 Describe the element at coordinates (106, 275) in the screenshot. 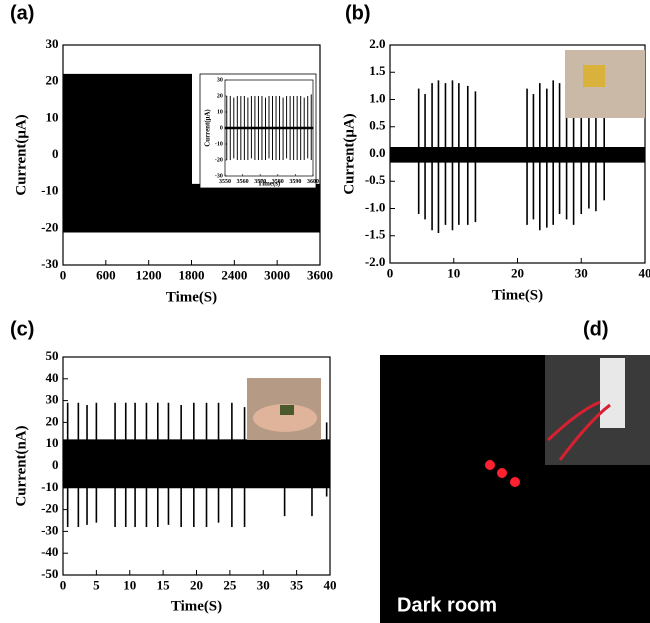

I see `x-tick-label: 600` at that location.